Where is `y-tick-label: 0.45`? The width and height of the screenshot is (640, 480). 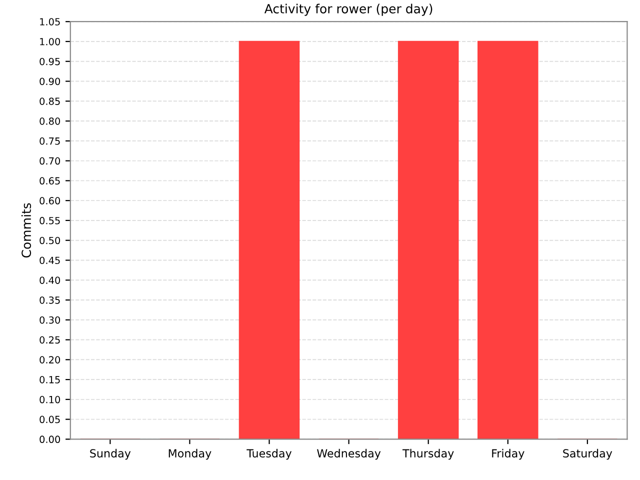 y-tick-label: 0.45 is located at coordinates (50, 260).